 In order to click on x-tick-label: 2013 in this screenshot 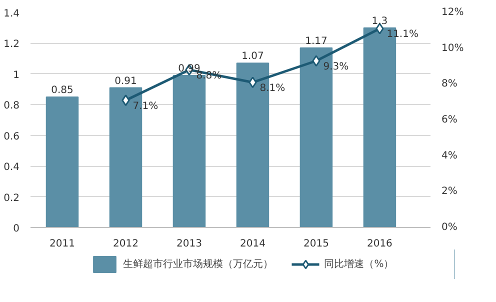, I will do `click(189, 244)`.